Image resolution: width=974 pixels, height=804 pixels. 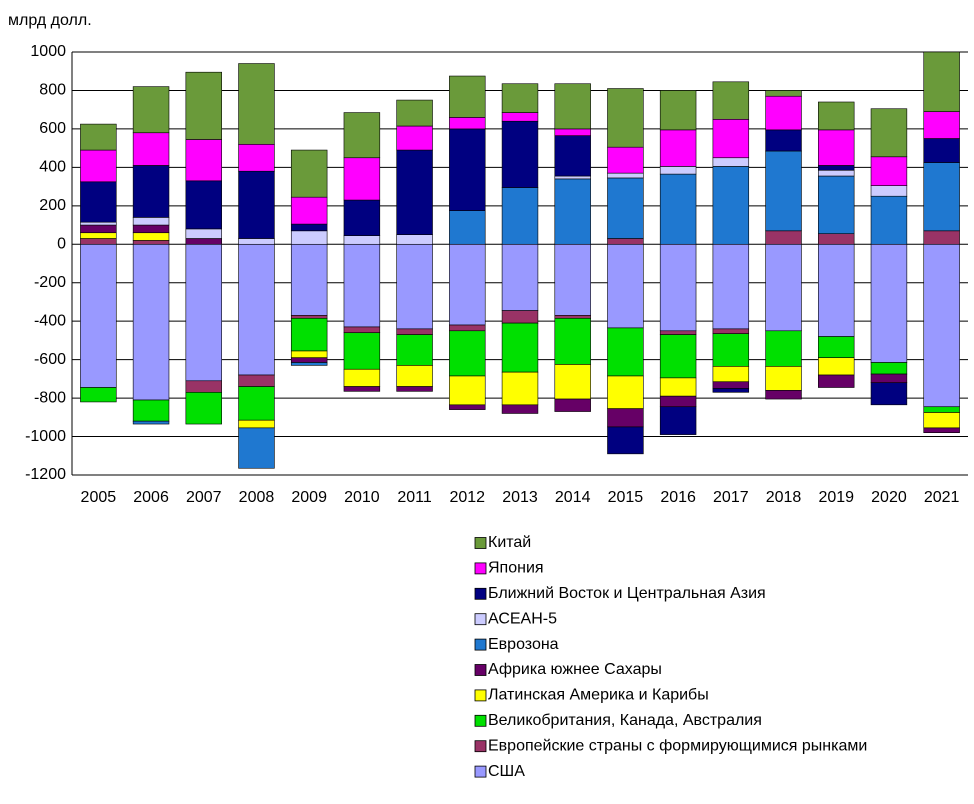 What do you see at coordinates (151, 497) in the screenshot?
I see `x-tick-label: 2006` at bounding box center [151, 497].